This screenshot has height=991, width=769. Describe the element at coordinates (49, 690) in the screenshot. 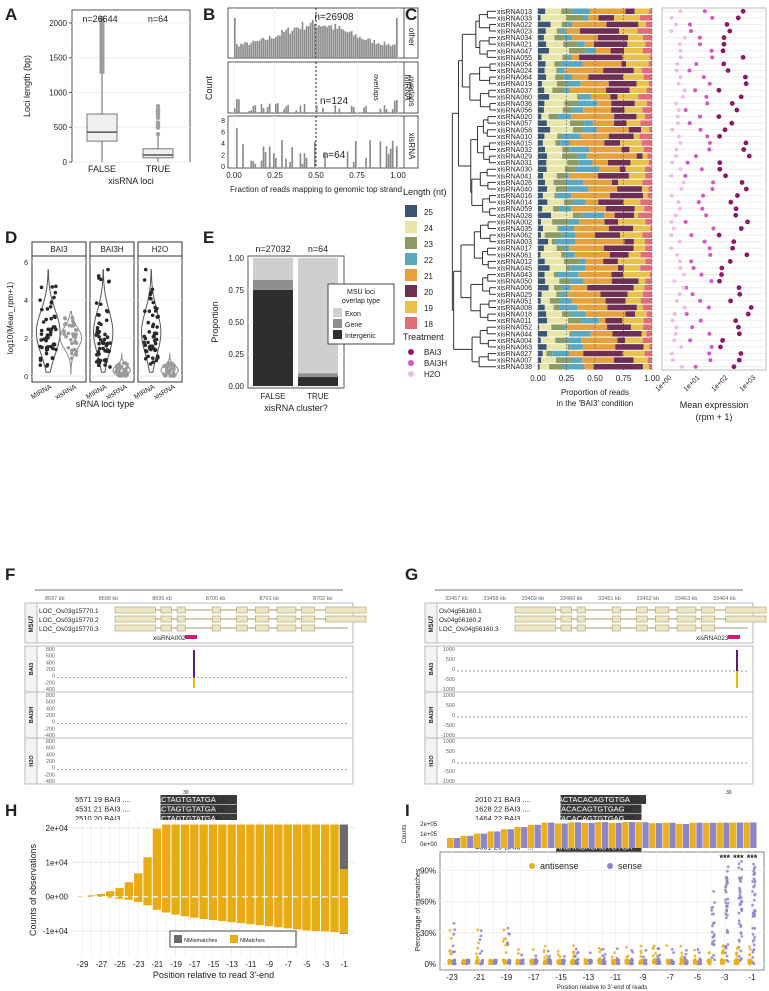

I see `y-tick-label: -400` at that location.